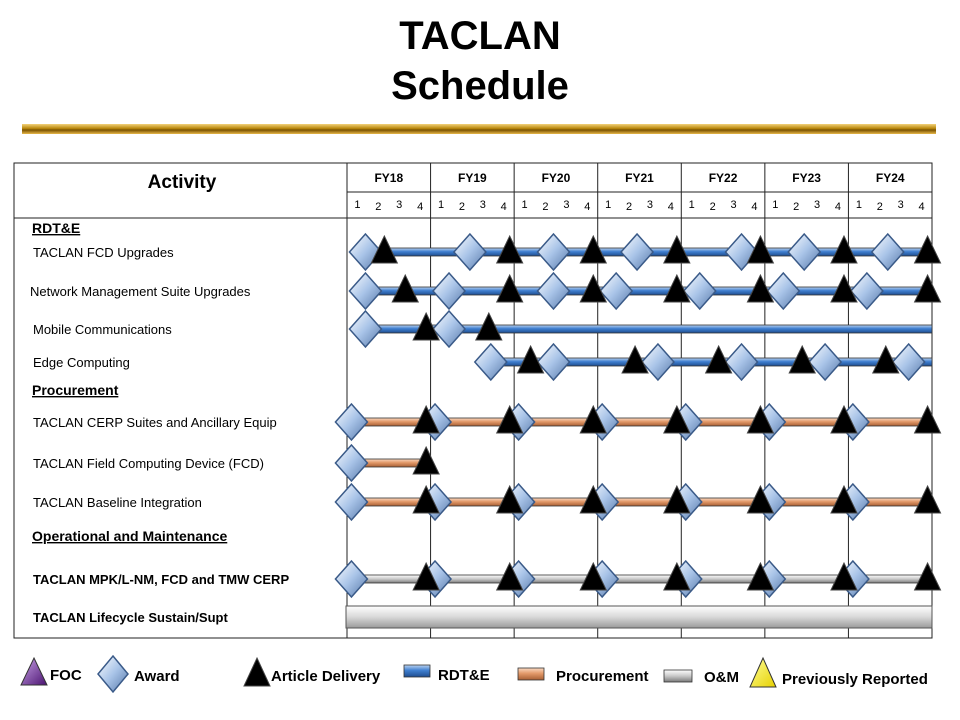  What do you see at coordinates (417, 671) in the screenshot?
I see `rdte-legend-icon` at bounding box center [417, 671].